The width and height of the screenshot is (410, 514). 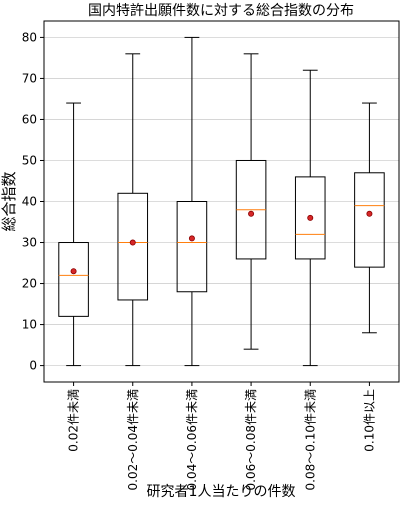 What do you see at coordinates (133, 439) in the screenshot?
I see `x-tick-label: 0.02～0.04件未満` at bounding box center [133, 439].